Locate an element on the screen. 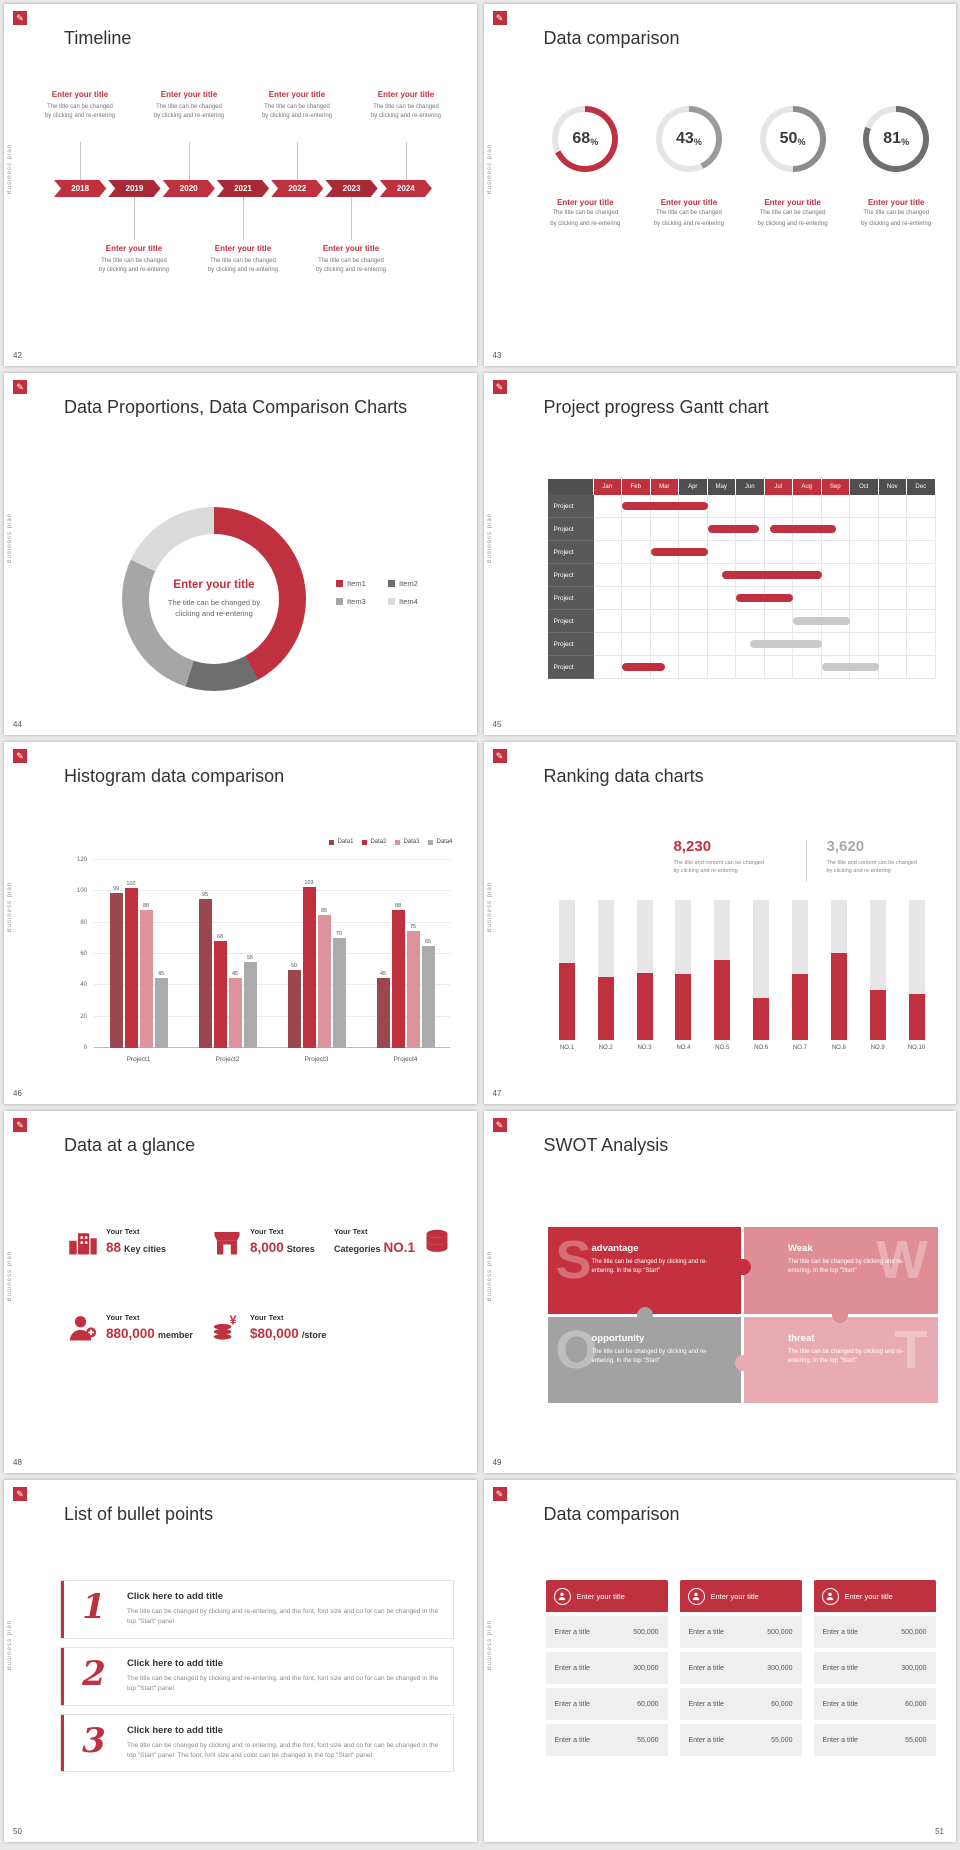 This screenshot has width=960, height=1850. stat-unit: /store is located at coordinates (314, 1335).